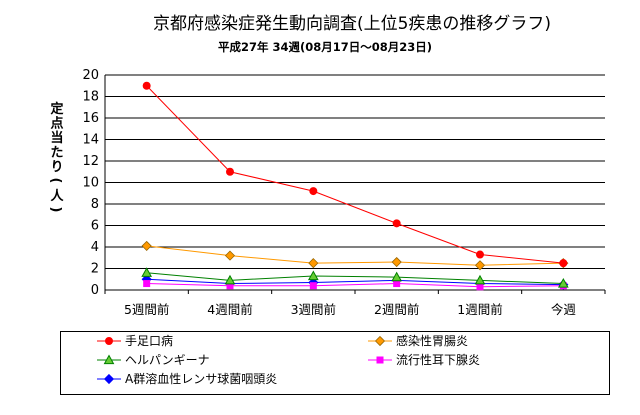 The width and height of the screenshot is (640, 415). What do you see at coordinates (335, 363) in the screenshot?
I see `legend-box` at bounding box center [335, 363].